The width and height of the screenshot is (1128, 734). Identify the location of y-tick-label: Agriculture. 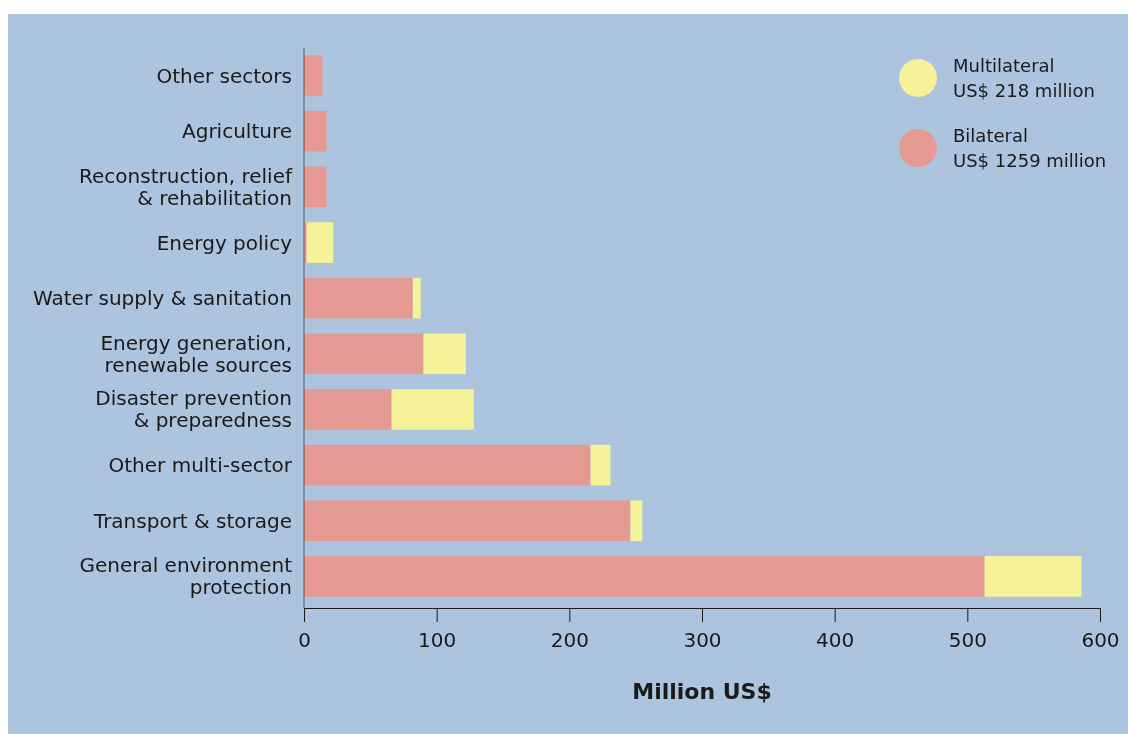
(237, 131).